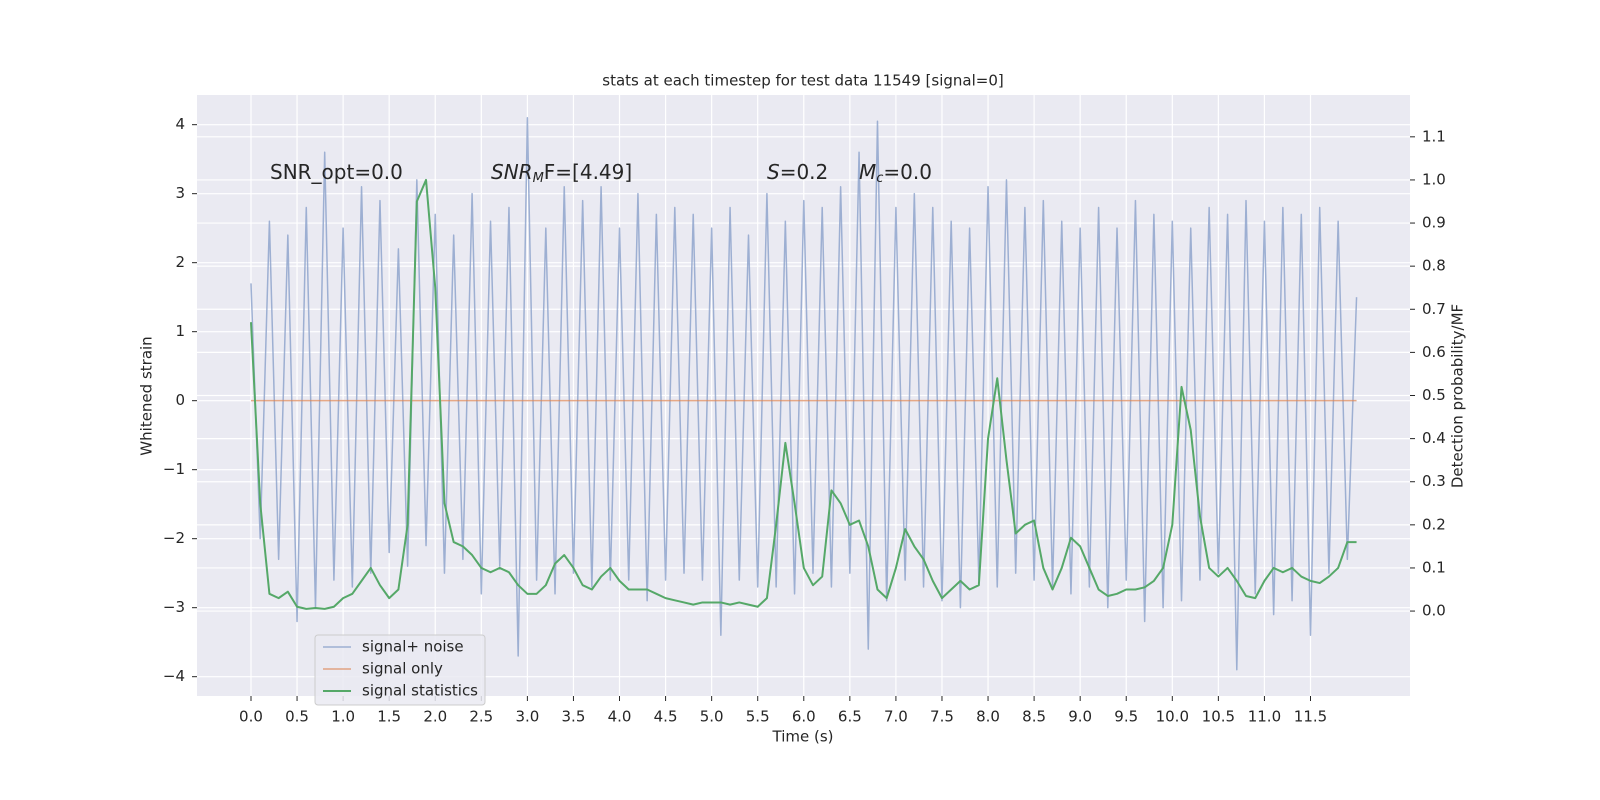 This screenshot has width=1600, height=800. Describe the element at coordinates (512, 172) in the screenshot. I see `annotation-part: SNR` at that location.